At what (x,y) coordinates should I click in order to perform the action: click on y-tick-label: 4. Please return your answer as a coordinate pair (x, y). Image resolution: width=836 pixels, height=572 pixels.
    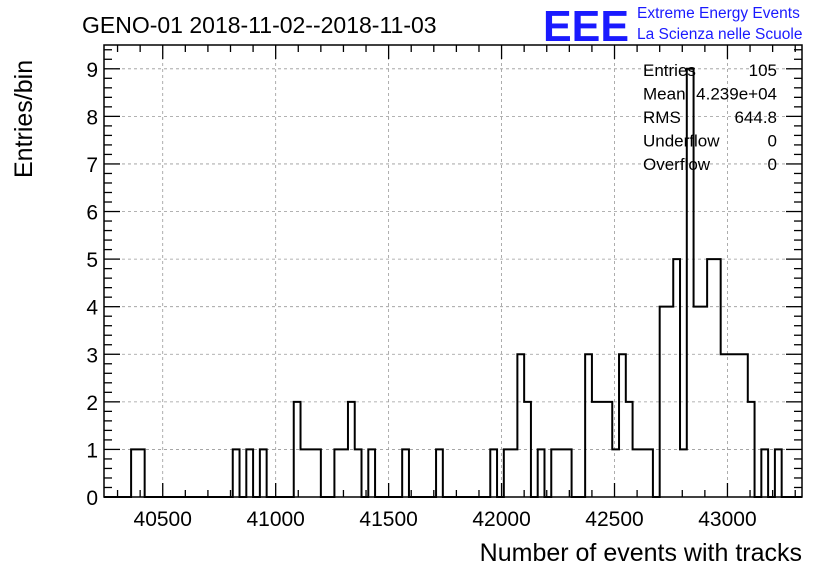
    Looking at the image, I should click on (92, 308).